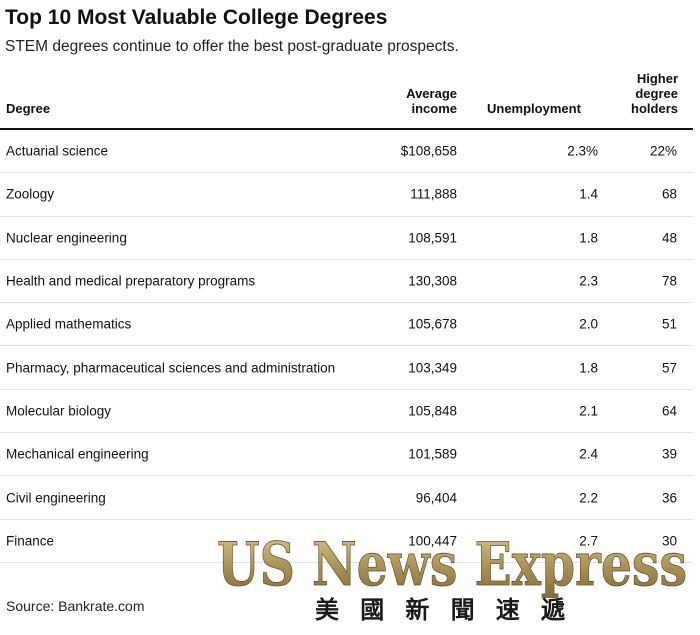 The width and height of the screenshot is (700, 635). Describe the element at coordinates (346, 129) in the screenshot. I see `header-rule` at that location.